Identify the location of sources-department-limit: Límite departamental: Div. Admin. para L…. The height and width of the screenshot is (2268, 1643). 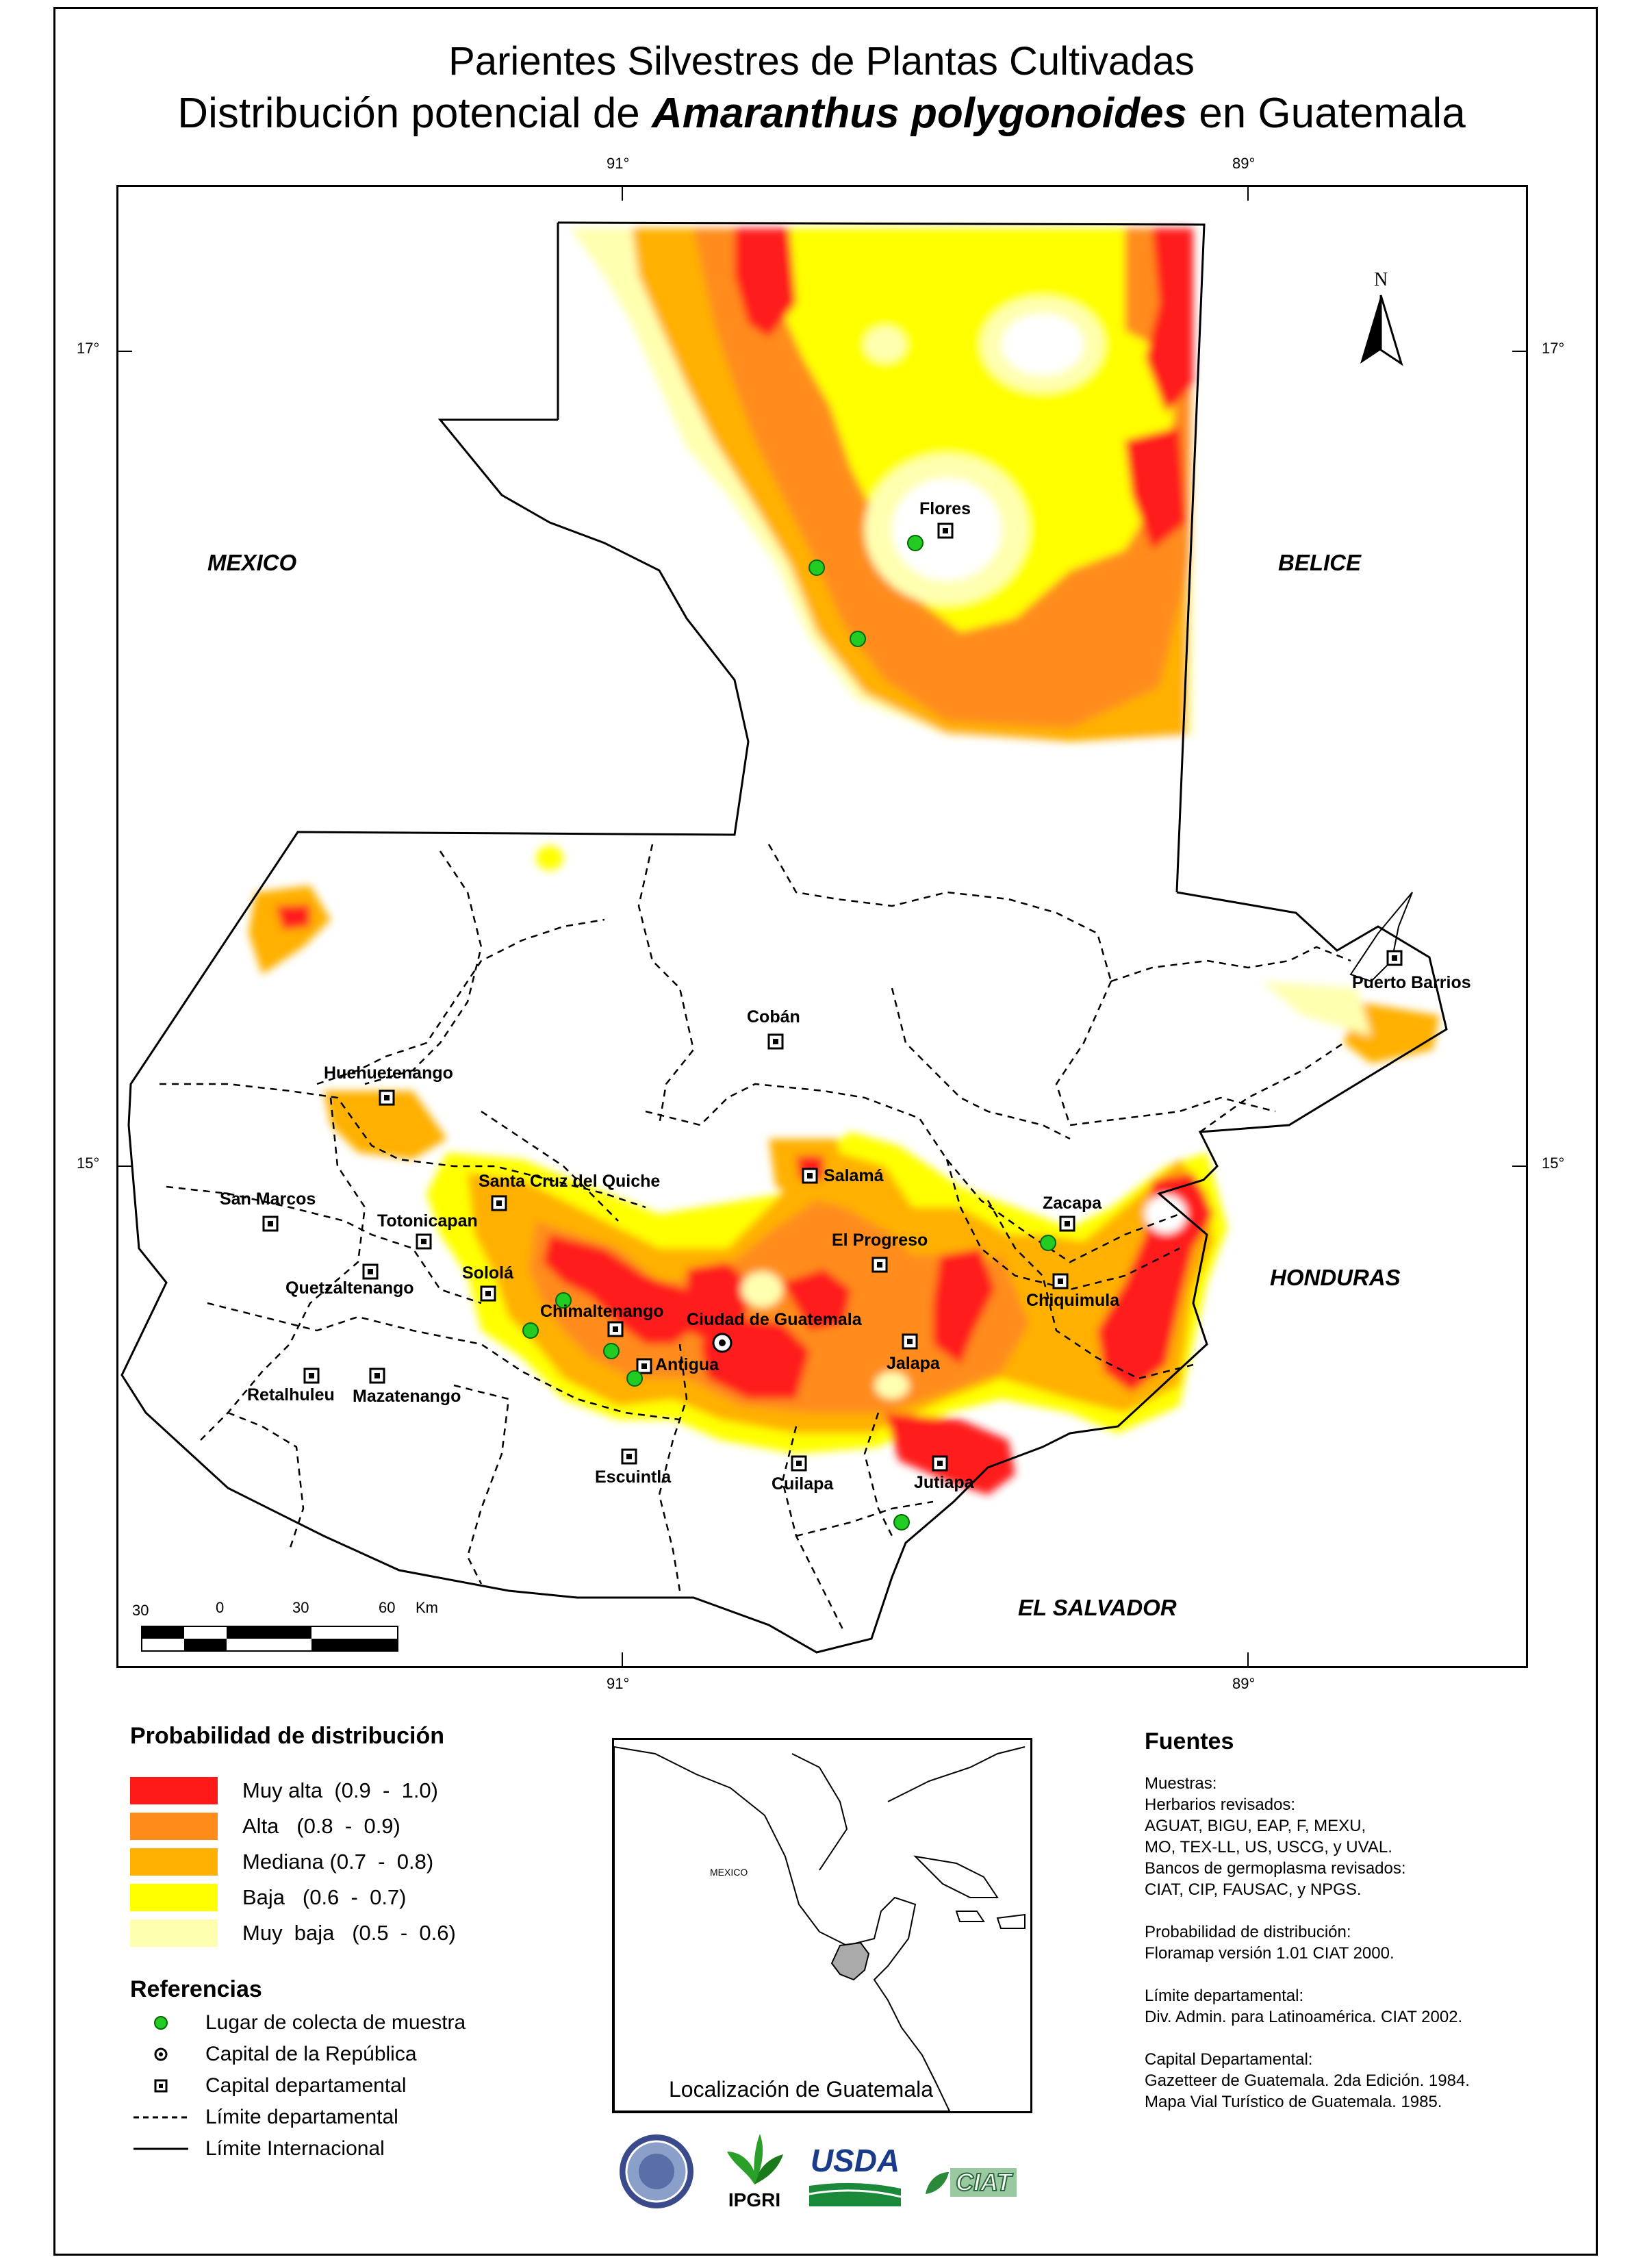
(1357, 2006).